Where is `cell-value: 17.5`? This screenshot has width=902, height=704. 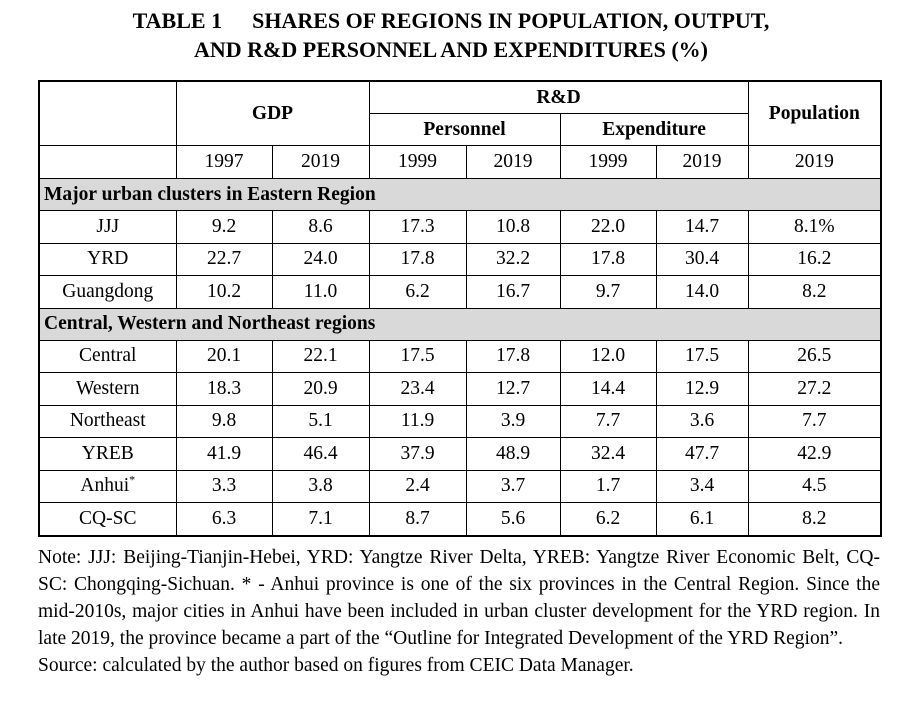 cell-value: 17.5 is located at coordinates (702, 356).